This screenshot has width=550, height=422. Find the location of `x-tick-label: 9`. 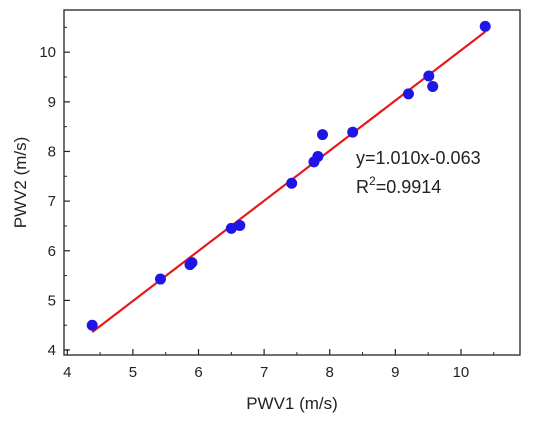

x-tick-label: 9 is located at coordinates (395, 372).